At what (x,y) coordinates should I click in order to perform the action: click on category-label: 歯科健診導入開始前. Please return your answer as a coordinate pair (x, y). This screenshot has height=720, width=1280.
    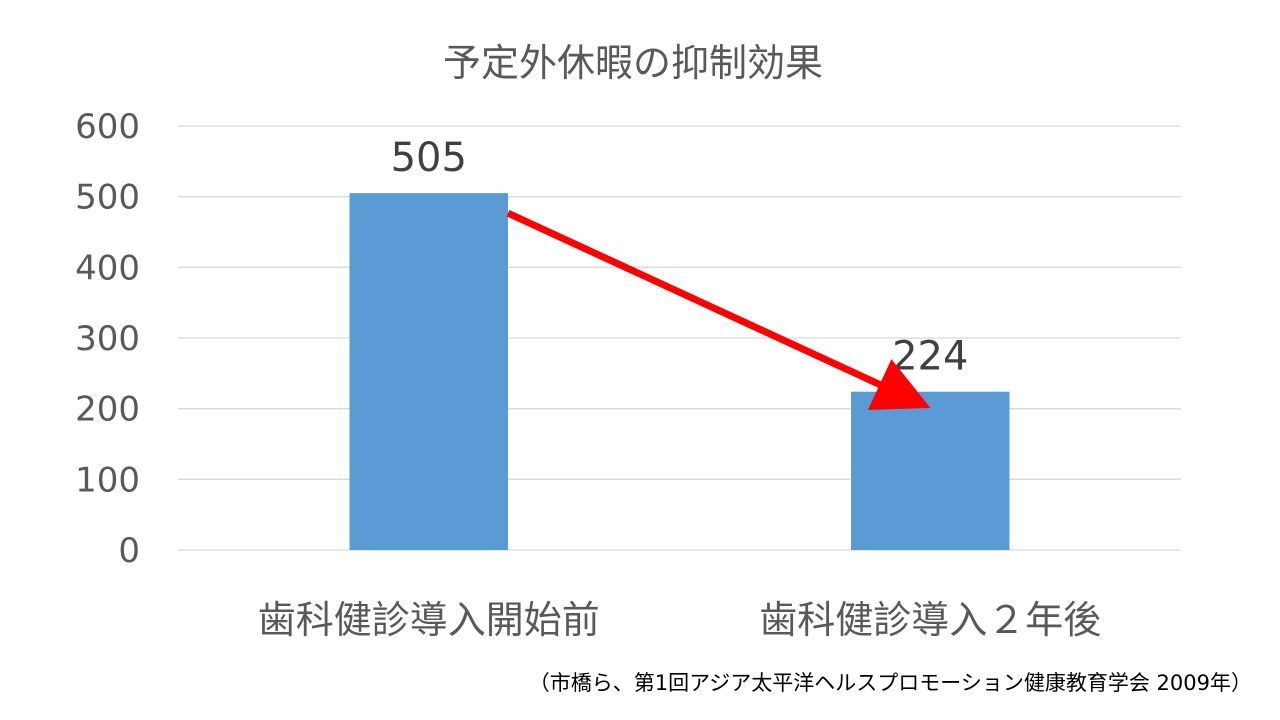
    Looking at the image, I should click on (429, 620).